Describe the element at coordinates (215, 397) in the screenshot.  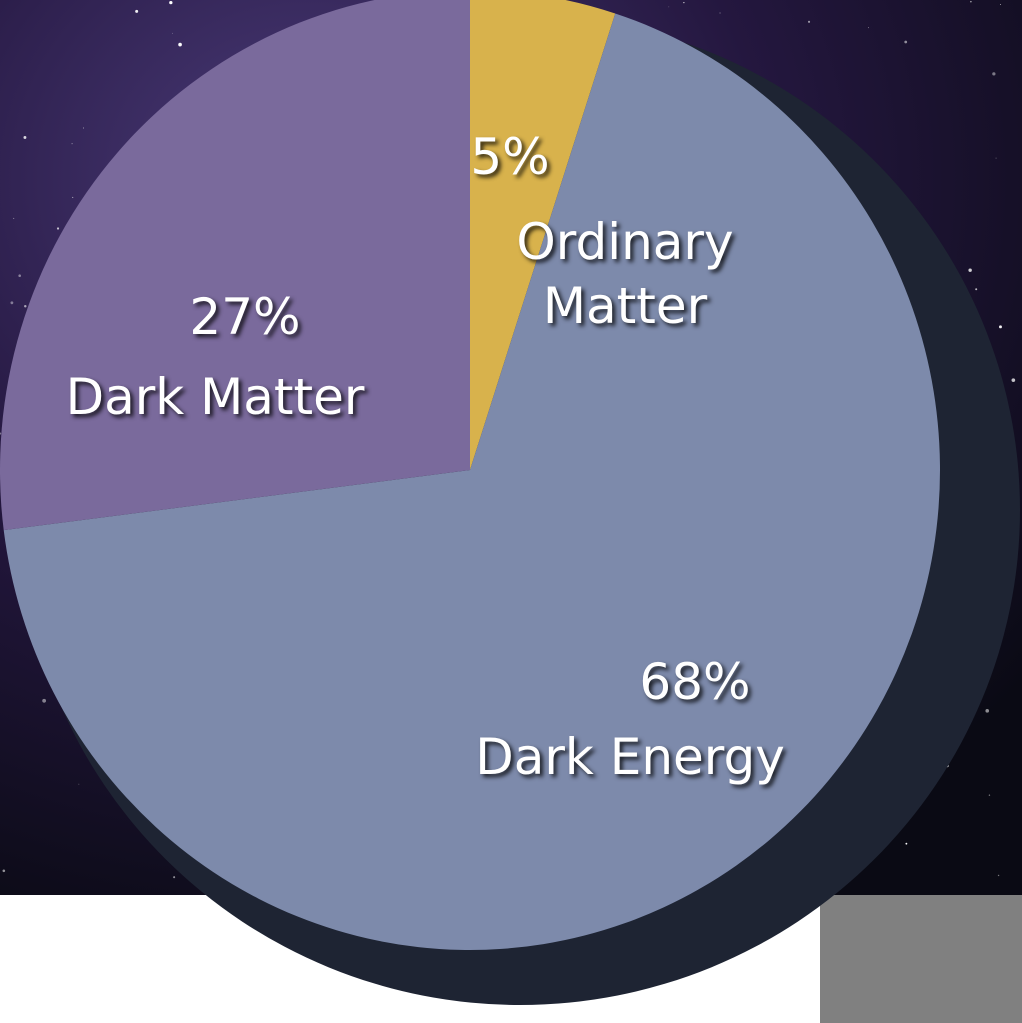
I see `category-label: Dark Matter` at that location.